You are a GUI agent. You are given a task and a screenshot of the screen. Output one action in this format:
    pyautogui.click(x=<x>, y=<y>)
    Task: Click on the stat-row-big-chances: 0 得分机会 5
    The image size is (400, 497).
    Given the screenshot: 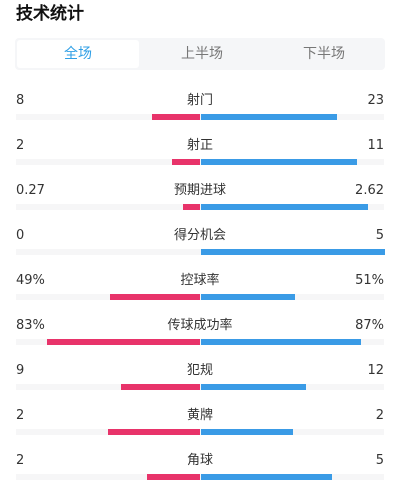 What is the action you would take?
    pyautogui.click(x=200, y=247)
    